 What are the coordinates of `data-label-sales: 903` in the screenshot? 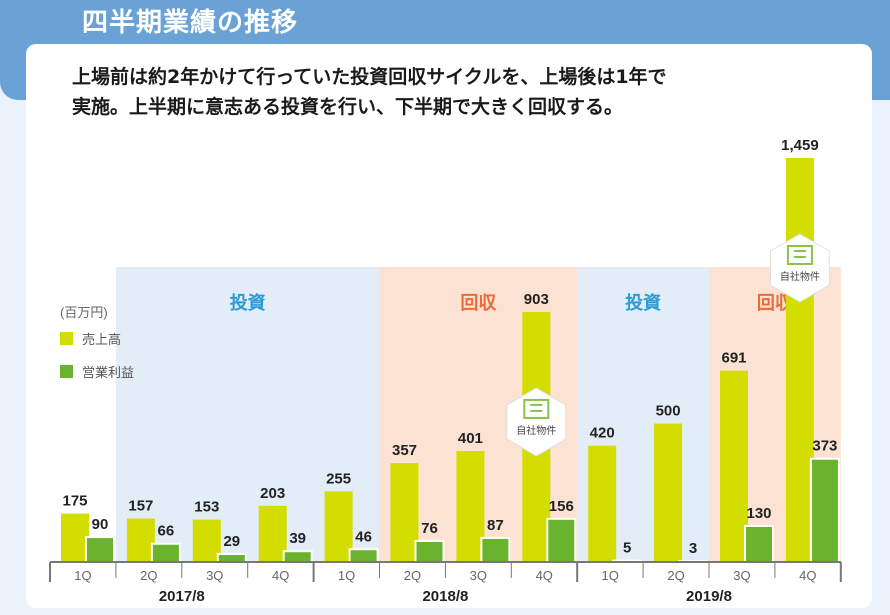 It's located at (536, 299).